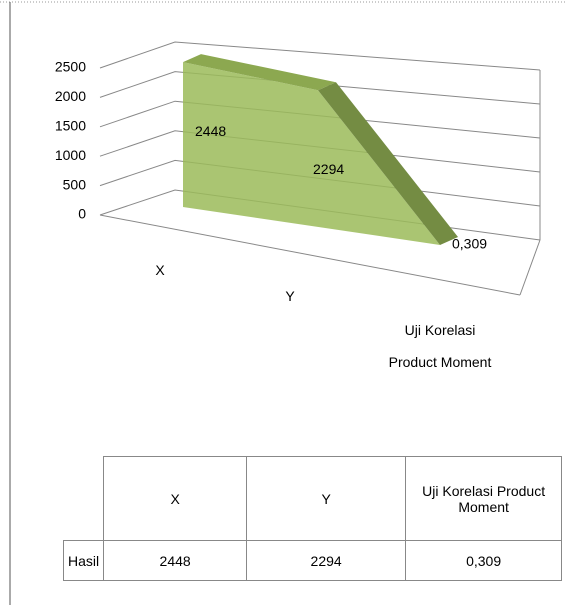 This screenshot has width=566, height=605. Describe the element at coordinates (70, 67) in the screenshot. I see `y-tick-label: 2500` at that location.